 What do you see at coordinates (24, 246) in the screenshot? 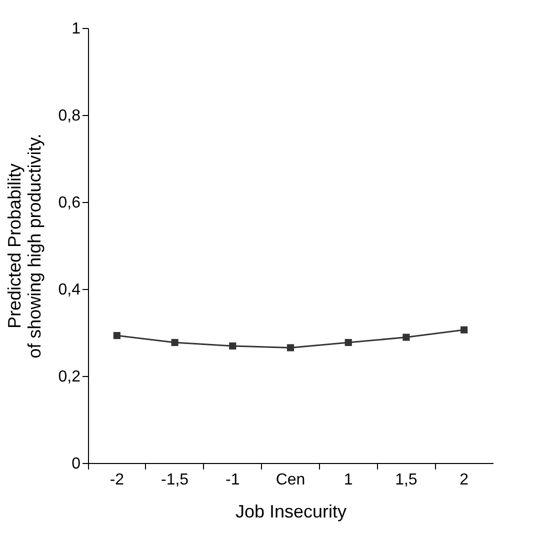
I see `y-axis-title: Predicted Probability of showing high productivity.` at bounding box center [24, 246].